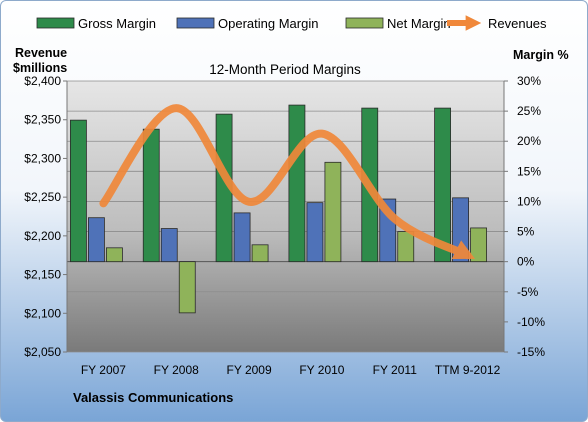 The height and width of the screenshot is (422, 588). Describe the element at coordinates (117, 23) in the screenshot. I see `legend-label: Gross Margin` at that location.